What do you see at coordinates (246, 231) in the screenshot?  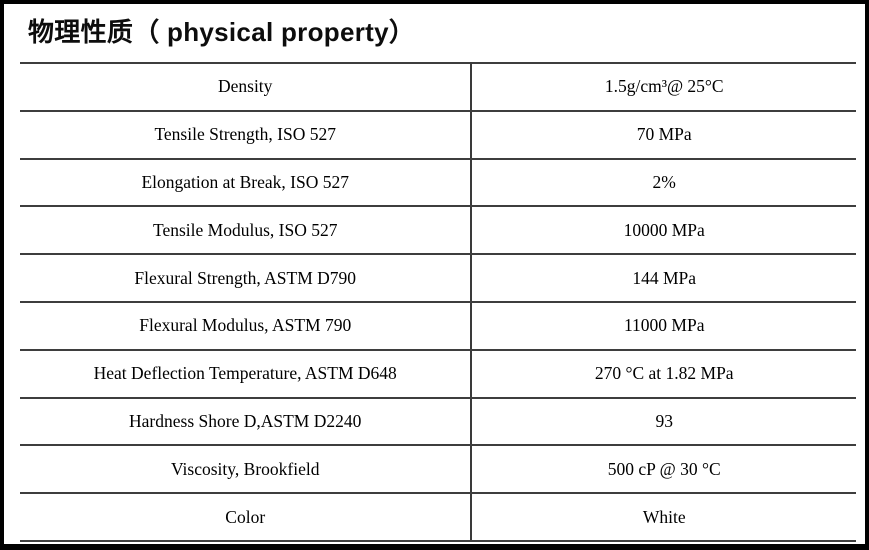 I see `property-cell: Tensile Modulus, ISO 527` at bounding box center [246, 231].